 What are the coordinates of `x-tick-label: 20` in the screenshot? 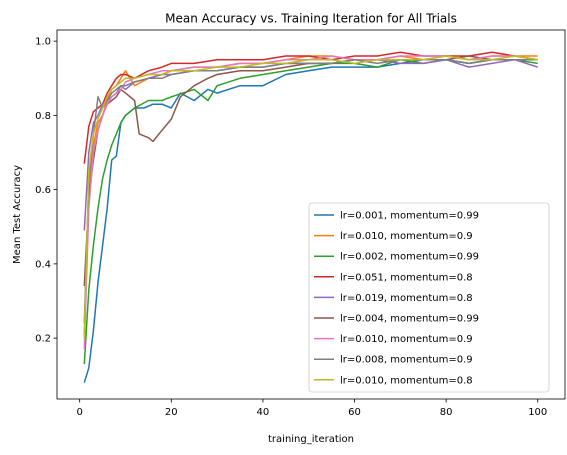 It's located at (171, 412).